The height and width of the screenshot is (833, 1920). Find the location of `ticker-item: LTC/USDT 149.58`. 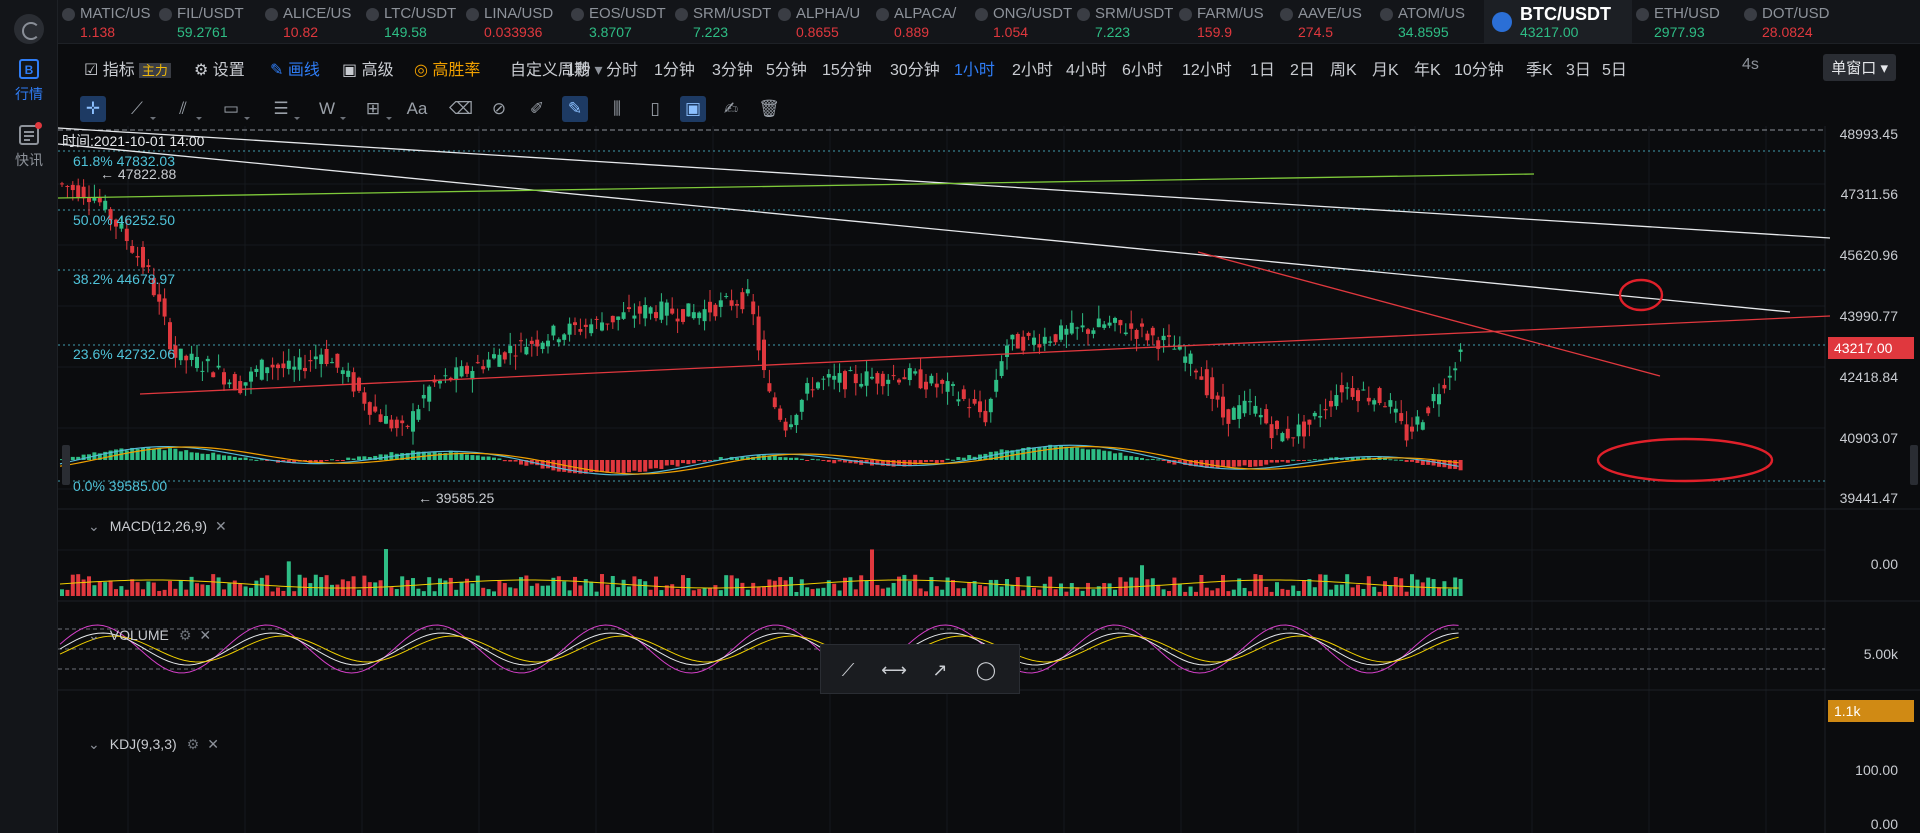

ticker-item: LTC/USDT 149.58 is located at coordinates (412, 21).